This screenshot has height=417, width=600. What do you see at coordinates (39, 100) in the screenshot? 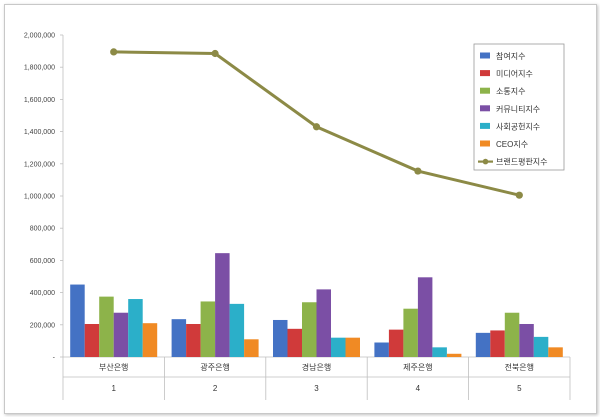
I see `y-tick-label: 1,600,000` at bounding box center [39, 100].